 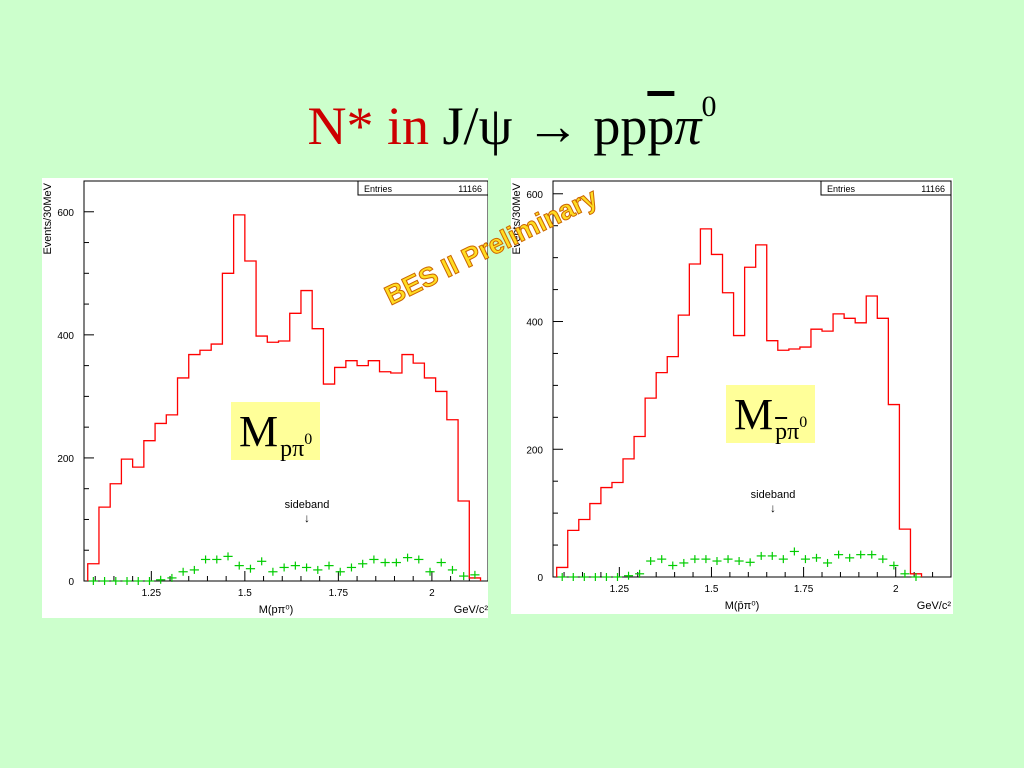 I want to click on title-reaction-text: J/ψ → pp, so click(x=545, y=126).